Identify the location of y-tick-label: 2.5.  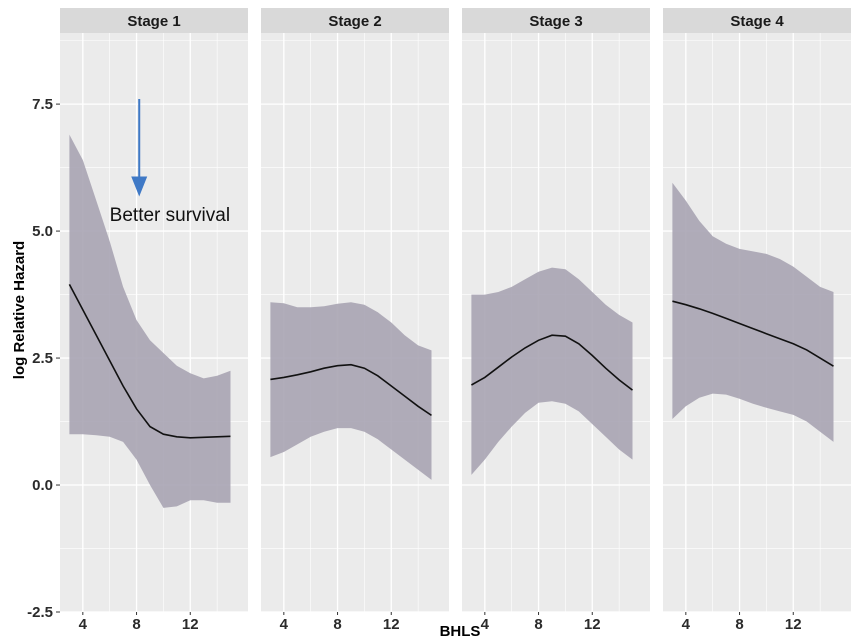
(42, 358).